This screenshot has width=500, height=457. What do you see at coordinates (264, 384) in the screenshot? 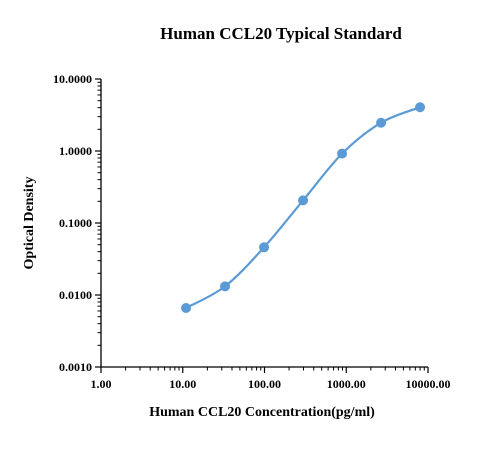
I see `x-tick-label: 100.00` at bounding box center [264, 384].